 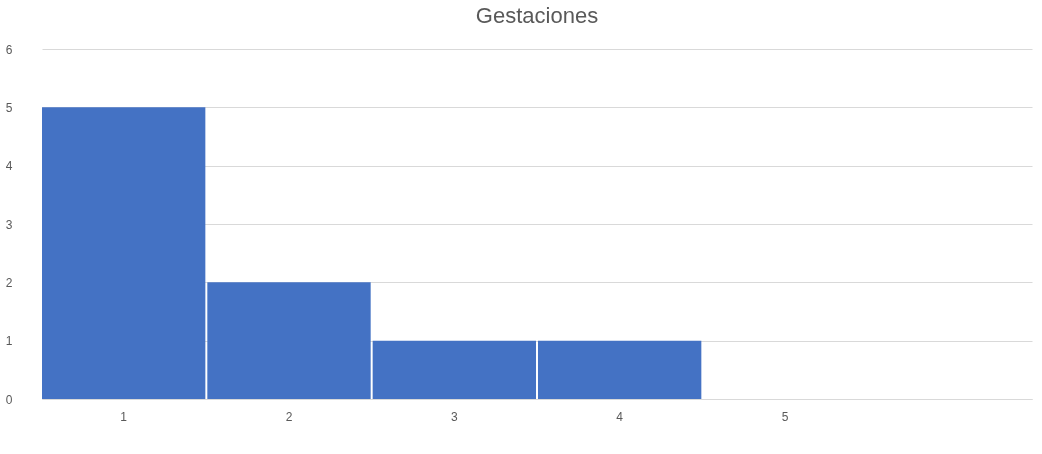 What do you see at coordinates (9, 107) in the screenshot?
I see `y-tick-label: 5` at bounding box center [9, 107].